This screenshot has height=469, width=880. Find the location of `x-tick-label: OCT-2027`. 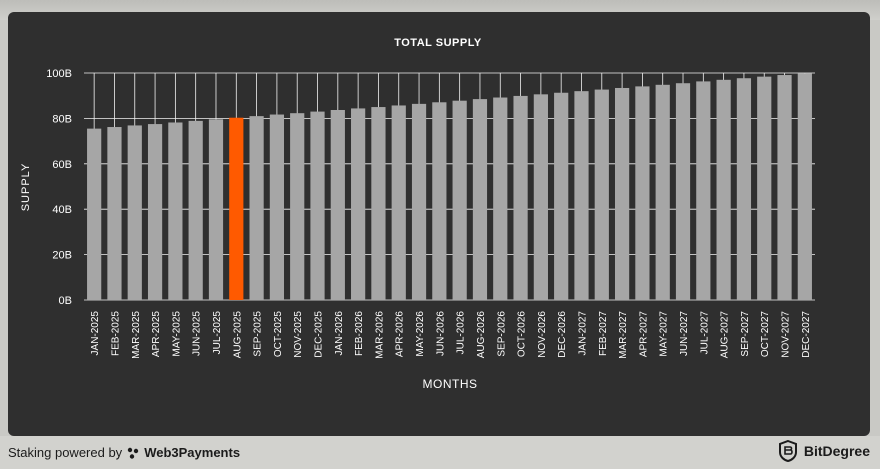

x-tick-label: OCT-2027 is located at coordinates (765, 334).